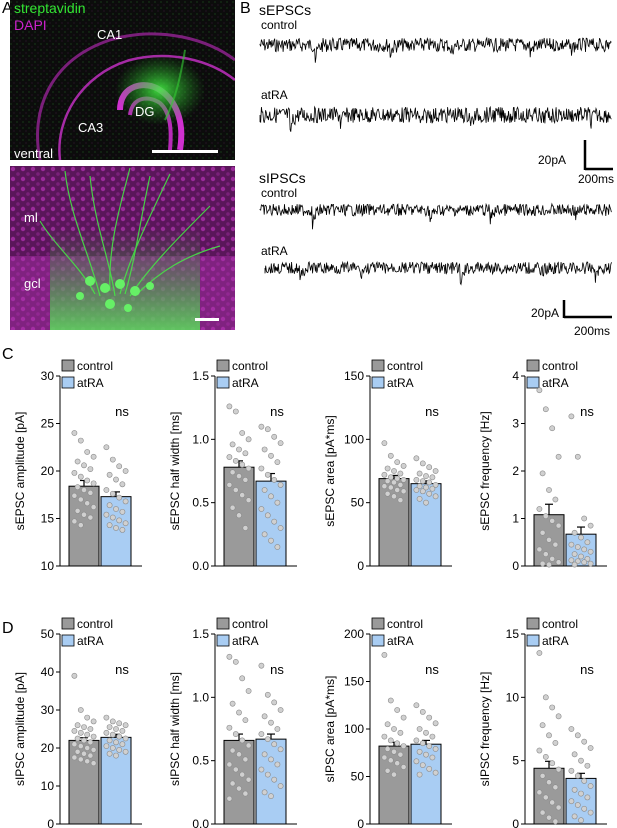 This screenshot has width=617, height=828. What do you see at coordinates (282, 178) in the screenshot?
I see `sipsc-title: sIPSCs` at bounding box center [282, 178].